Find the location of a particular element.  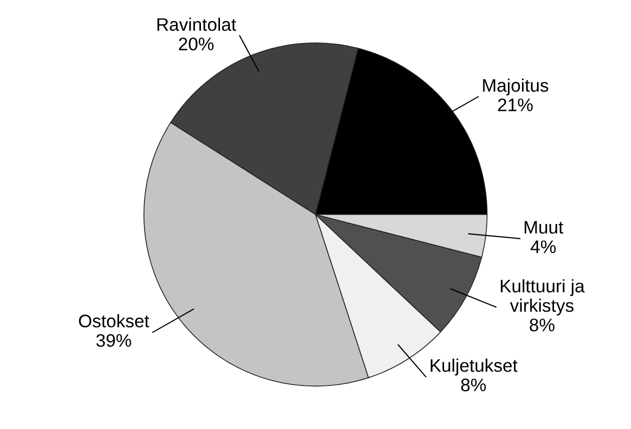

data-label: 21% is located at coordinates (515, 105).